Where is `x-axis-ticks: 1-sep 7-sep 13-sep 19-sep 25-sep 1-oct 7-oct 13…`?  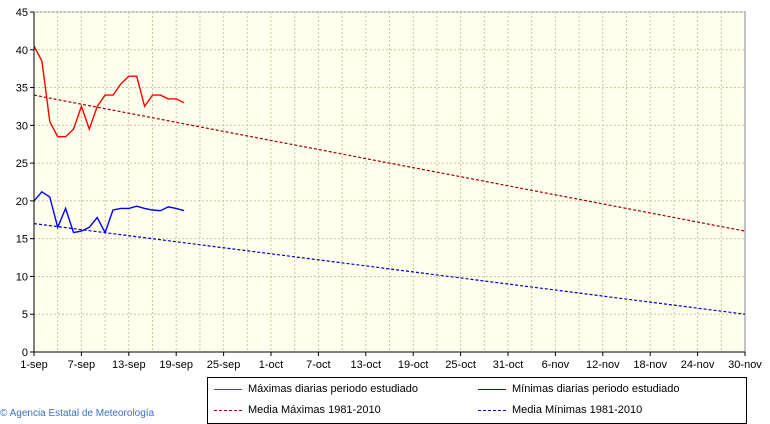 x-axis-ticks: 1-sep 7-sep 13-sep 19-sep 25-sep 1-oct 7-oct 13… is located at coordinates (391, 361).